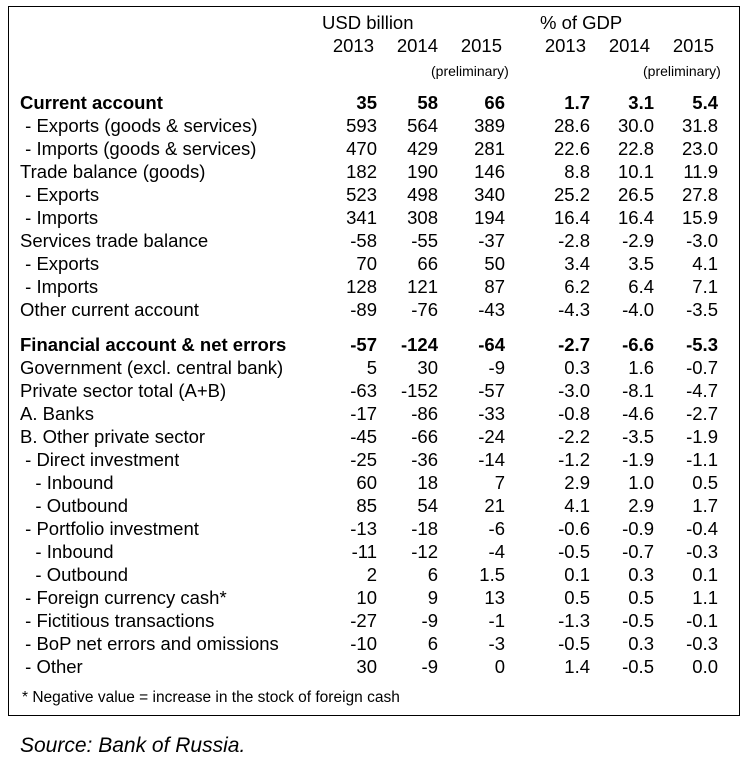 This screenshot has height=763, width=754. I want to click on row-value-cell: 25.2, so click(571, 194).